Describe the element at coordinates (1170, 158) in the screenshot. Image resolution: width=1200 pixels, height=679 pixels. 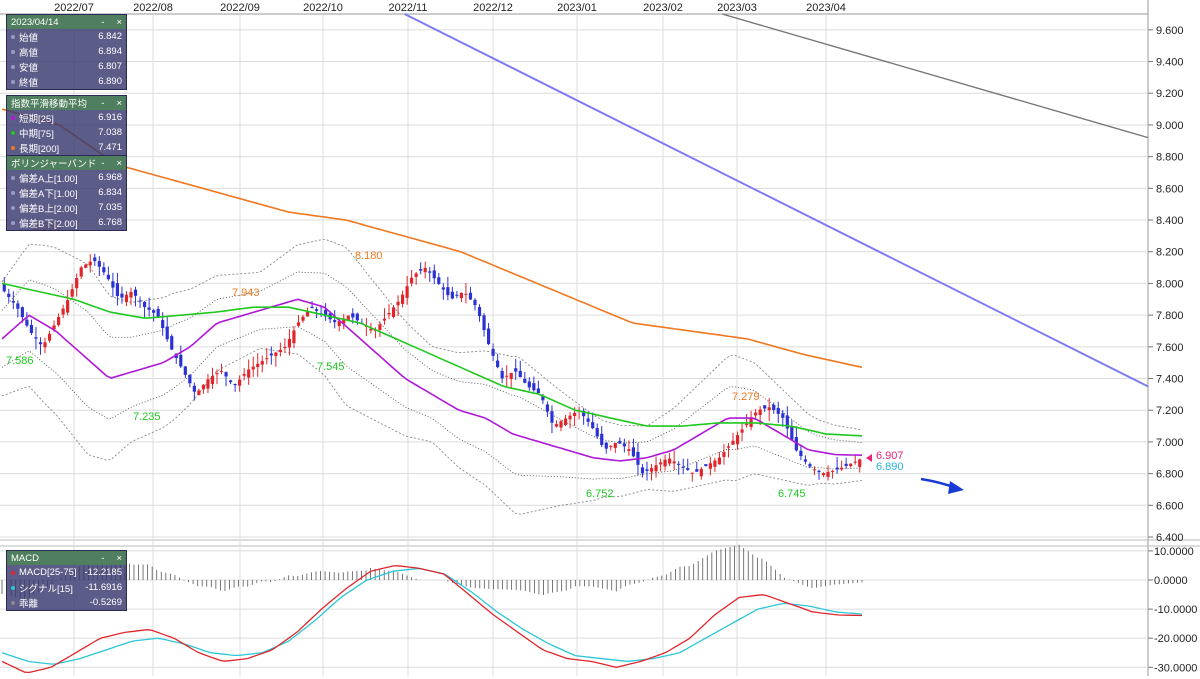
I see `price-tick-label: 8.800` at that location.